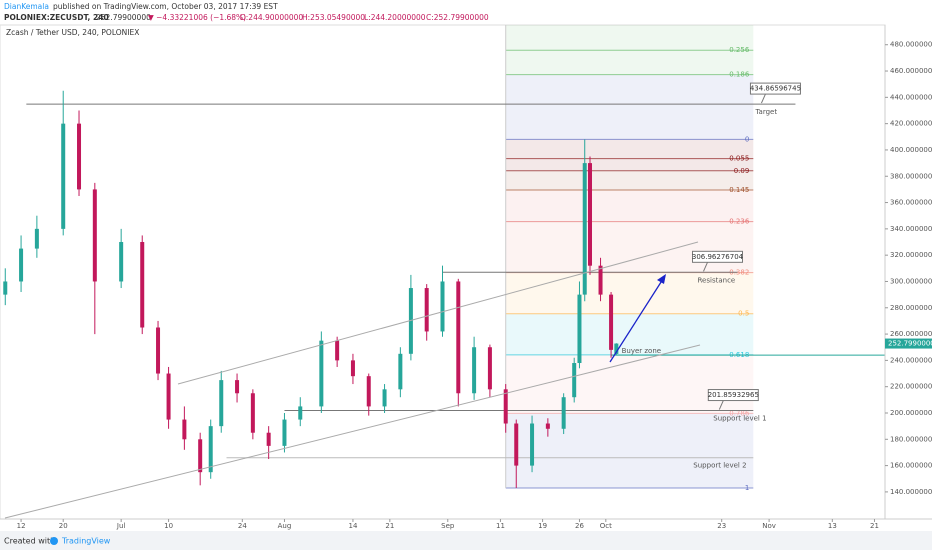 This screenshot has width=932, height=554. I want to click on arrow, so click(636, 320).